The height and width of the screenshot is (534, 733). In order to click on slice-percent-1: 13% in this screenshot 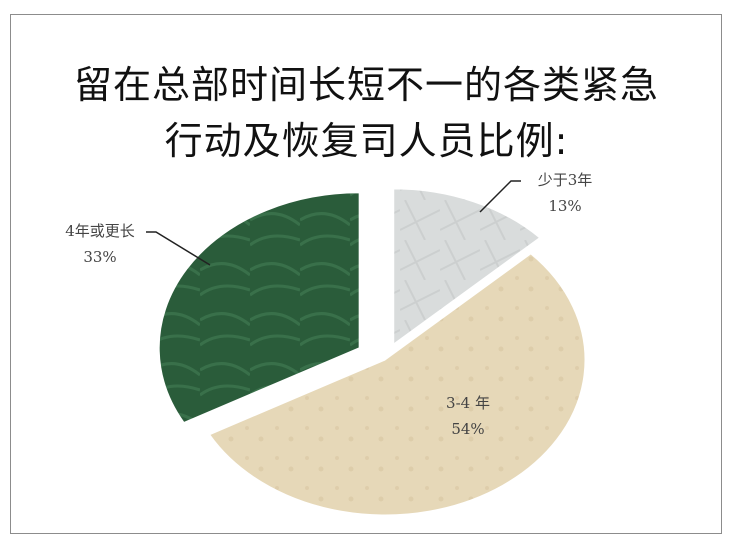, I will do `click(564, 206)`.